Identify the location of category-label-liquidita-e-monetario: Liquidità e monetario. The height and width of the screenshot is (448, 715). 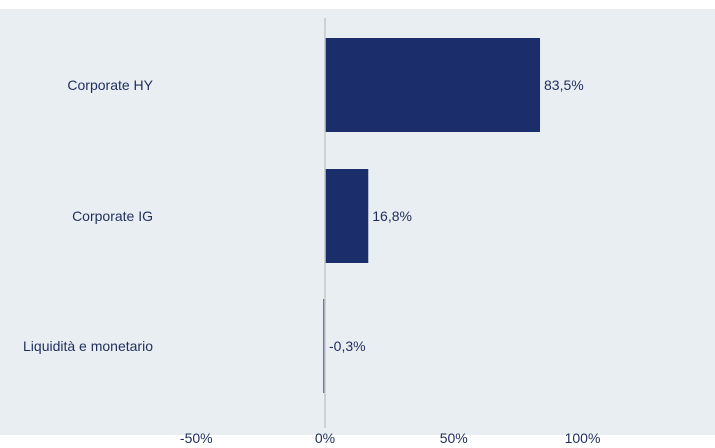
(88, 346).